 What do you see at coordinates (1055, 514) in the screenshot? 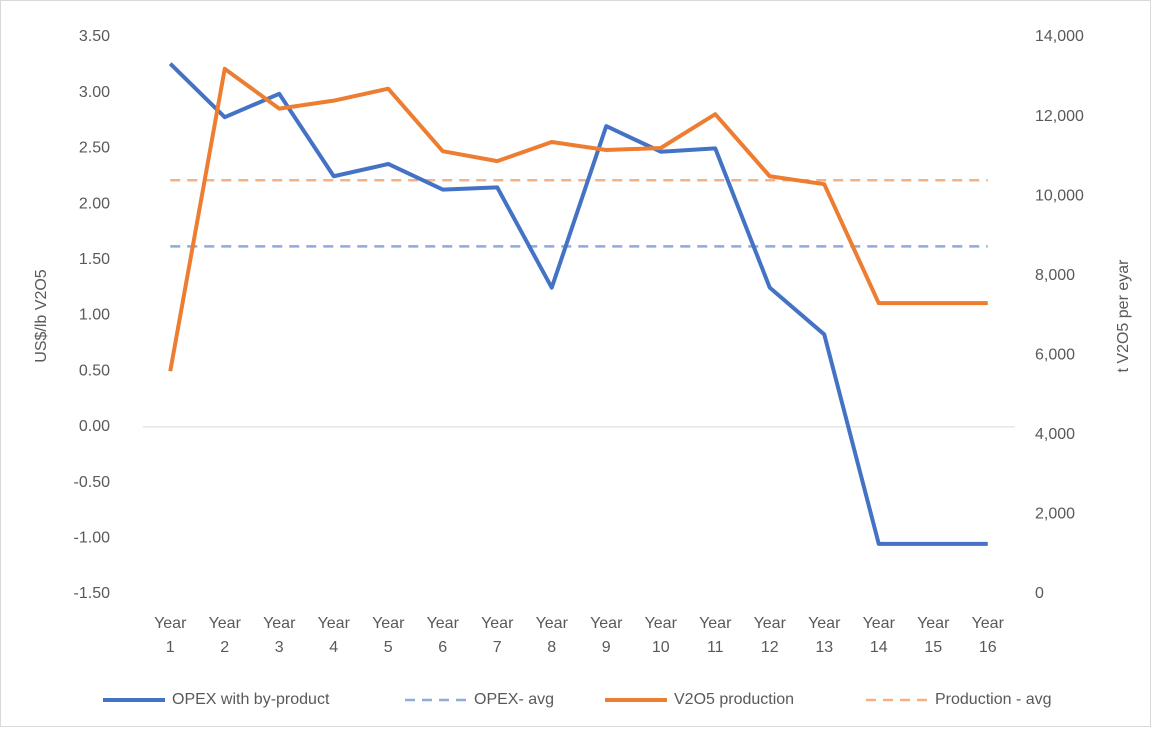
I see `y2-tick-label: 2,000` at bounding box center [1055, 514].